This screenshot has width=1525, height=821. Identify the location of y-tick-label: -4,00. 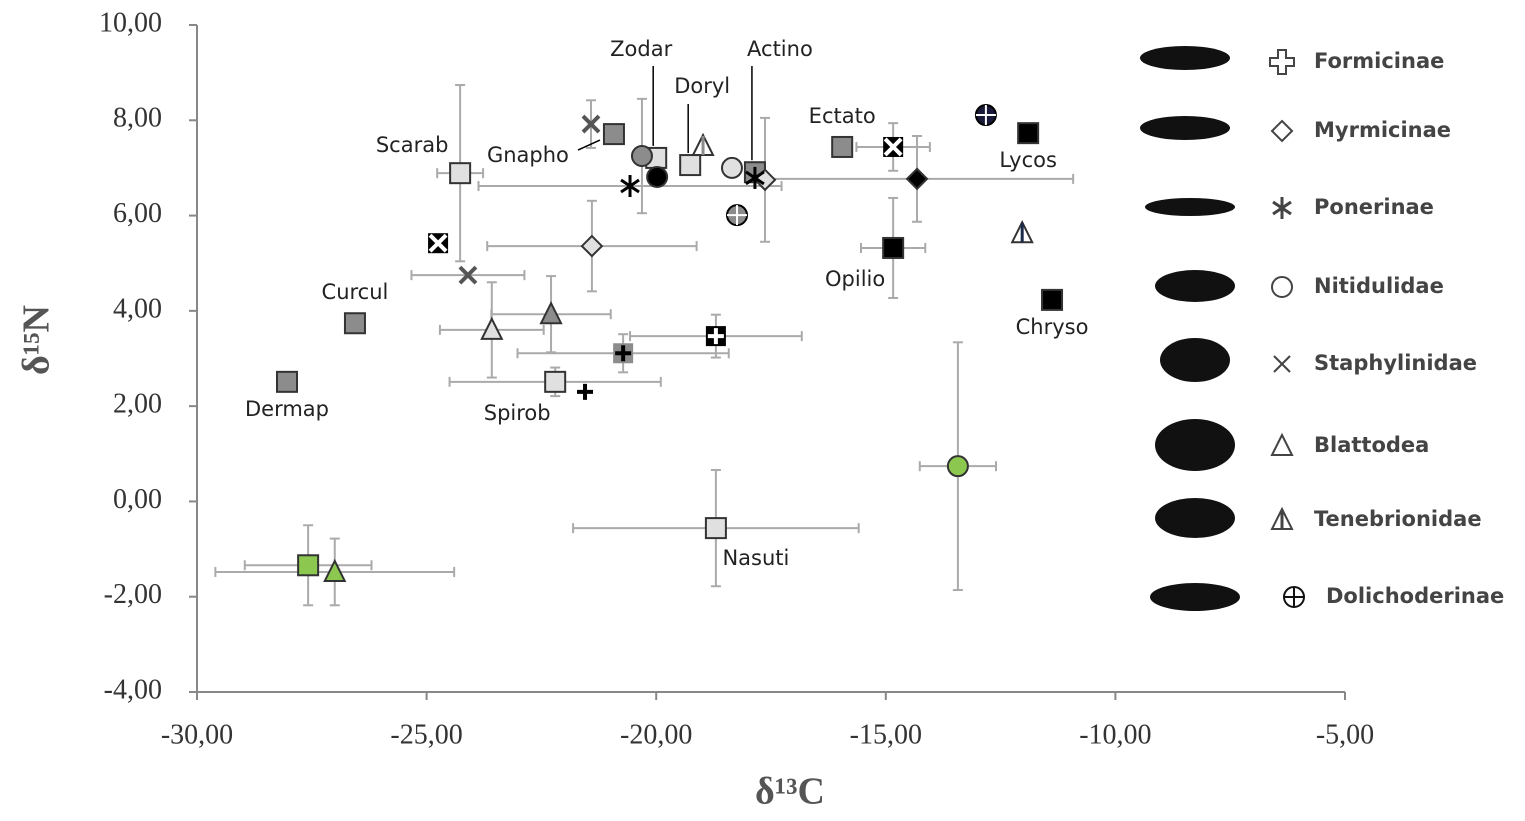
(133, 689).